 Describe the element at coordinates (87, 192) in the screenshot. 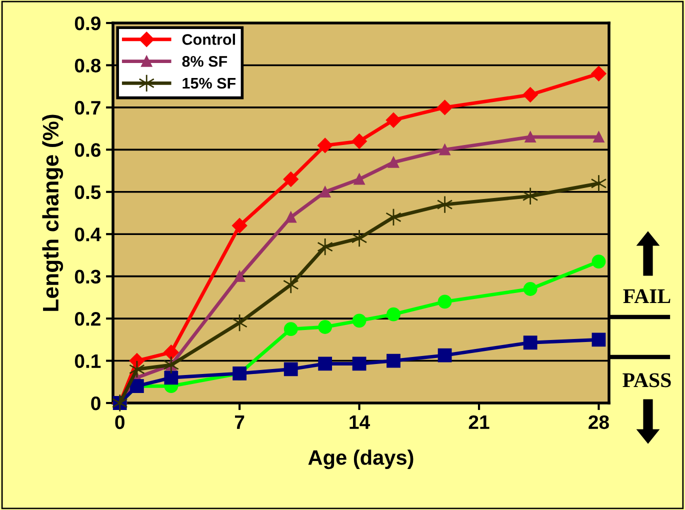

I see `y-tick-label: 0.5` at that location.